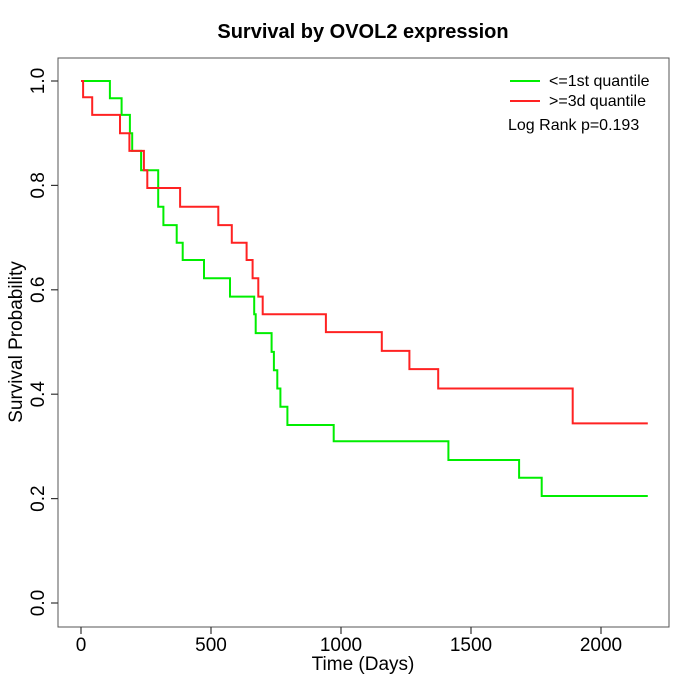 Image resolution: width=700 pixels, height=700 pixels. Describe the element at coordinates (81, 645) in the screenshot. I see `x-tick-label: 0` at that location.